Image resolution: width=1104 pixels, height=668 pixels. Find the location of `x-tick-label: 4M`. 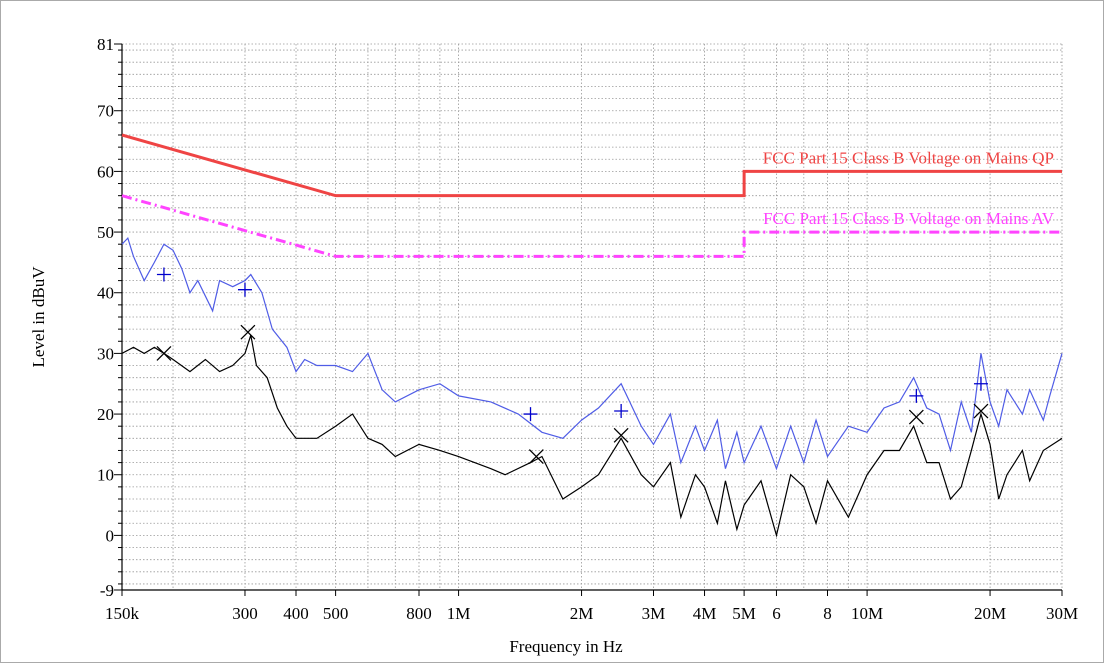

x-tick-label: 4M is located at coordinates (705, 613).